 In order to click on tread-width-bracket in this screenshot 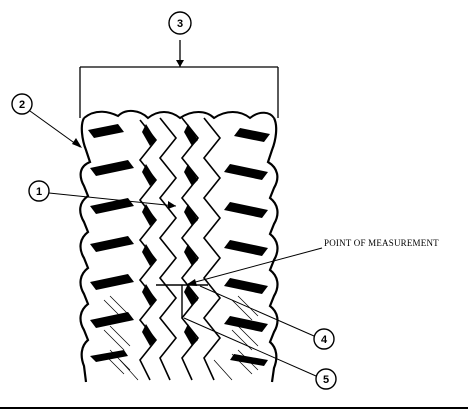, I will do `click(179, 79)`.